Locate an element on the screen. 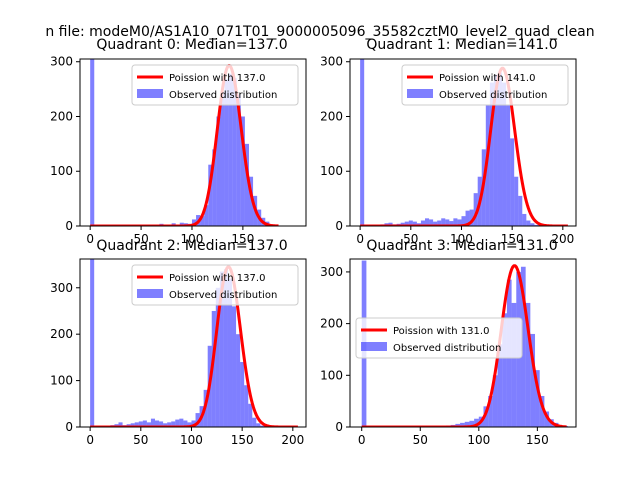 This screenshot has width=640, height=480. legend-line-label: Poission with 141.0 is located at coordinates (487, 78).